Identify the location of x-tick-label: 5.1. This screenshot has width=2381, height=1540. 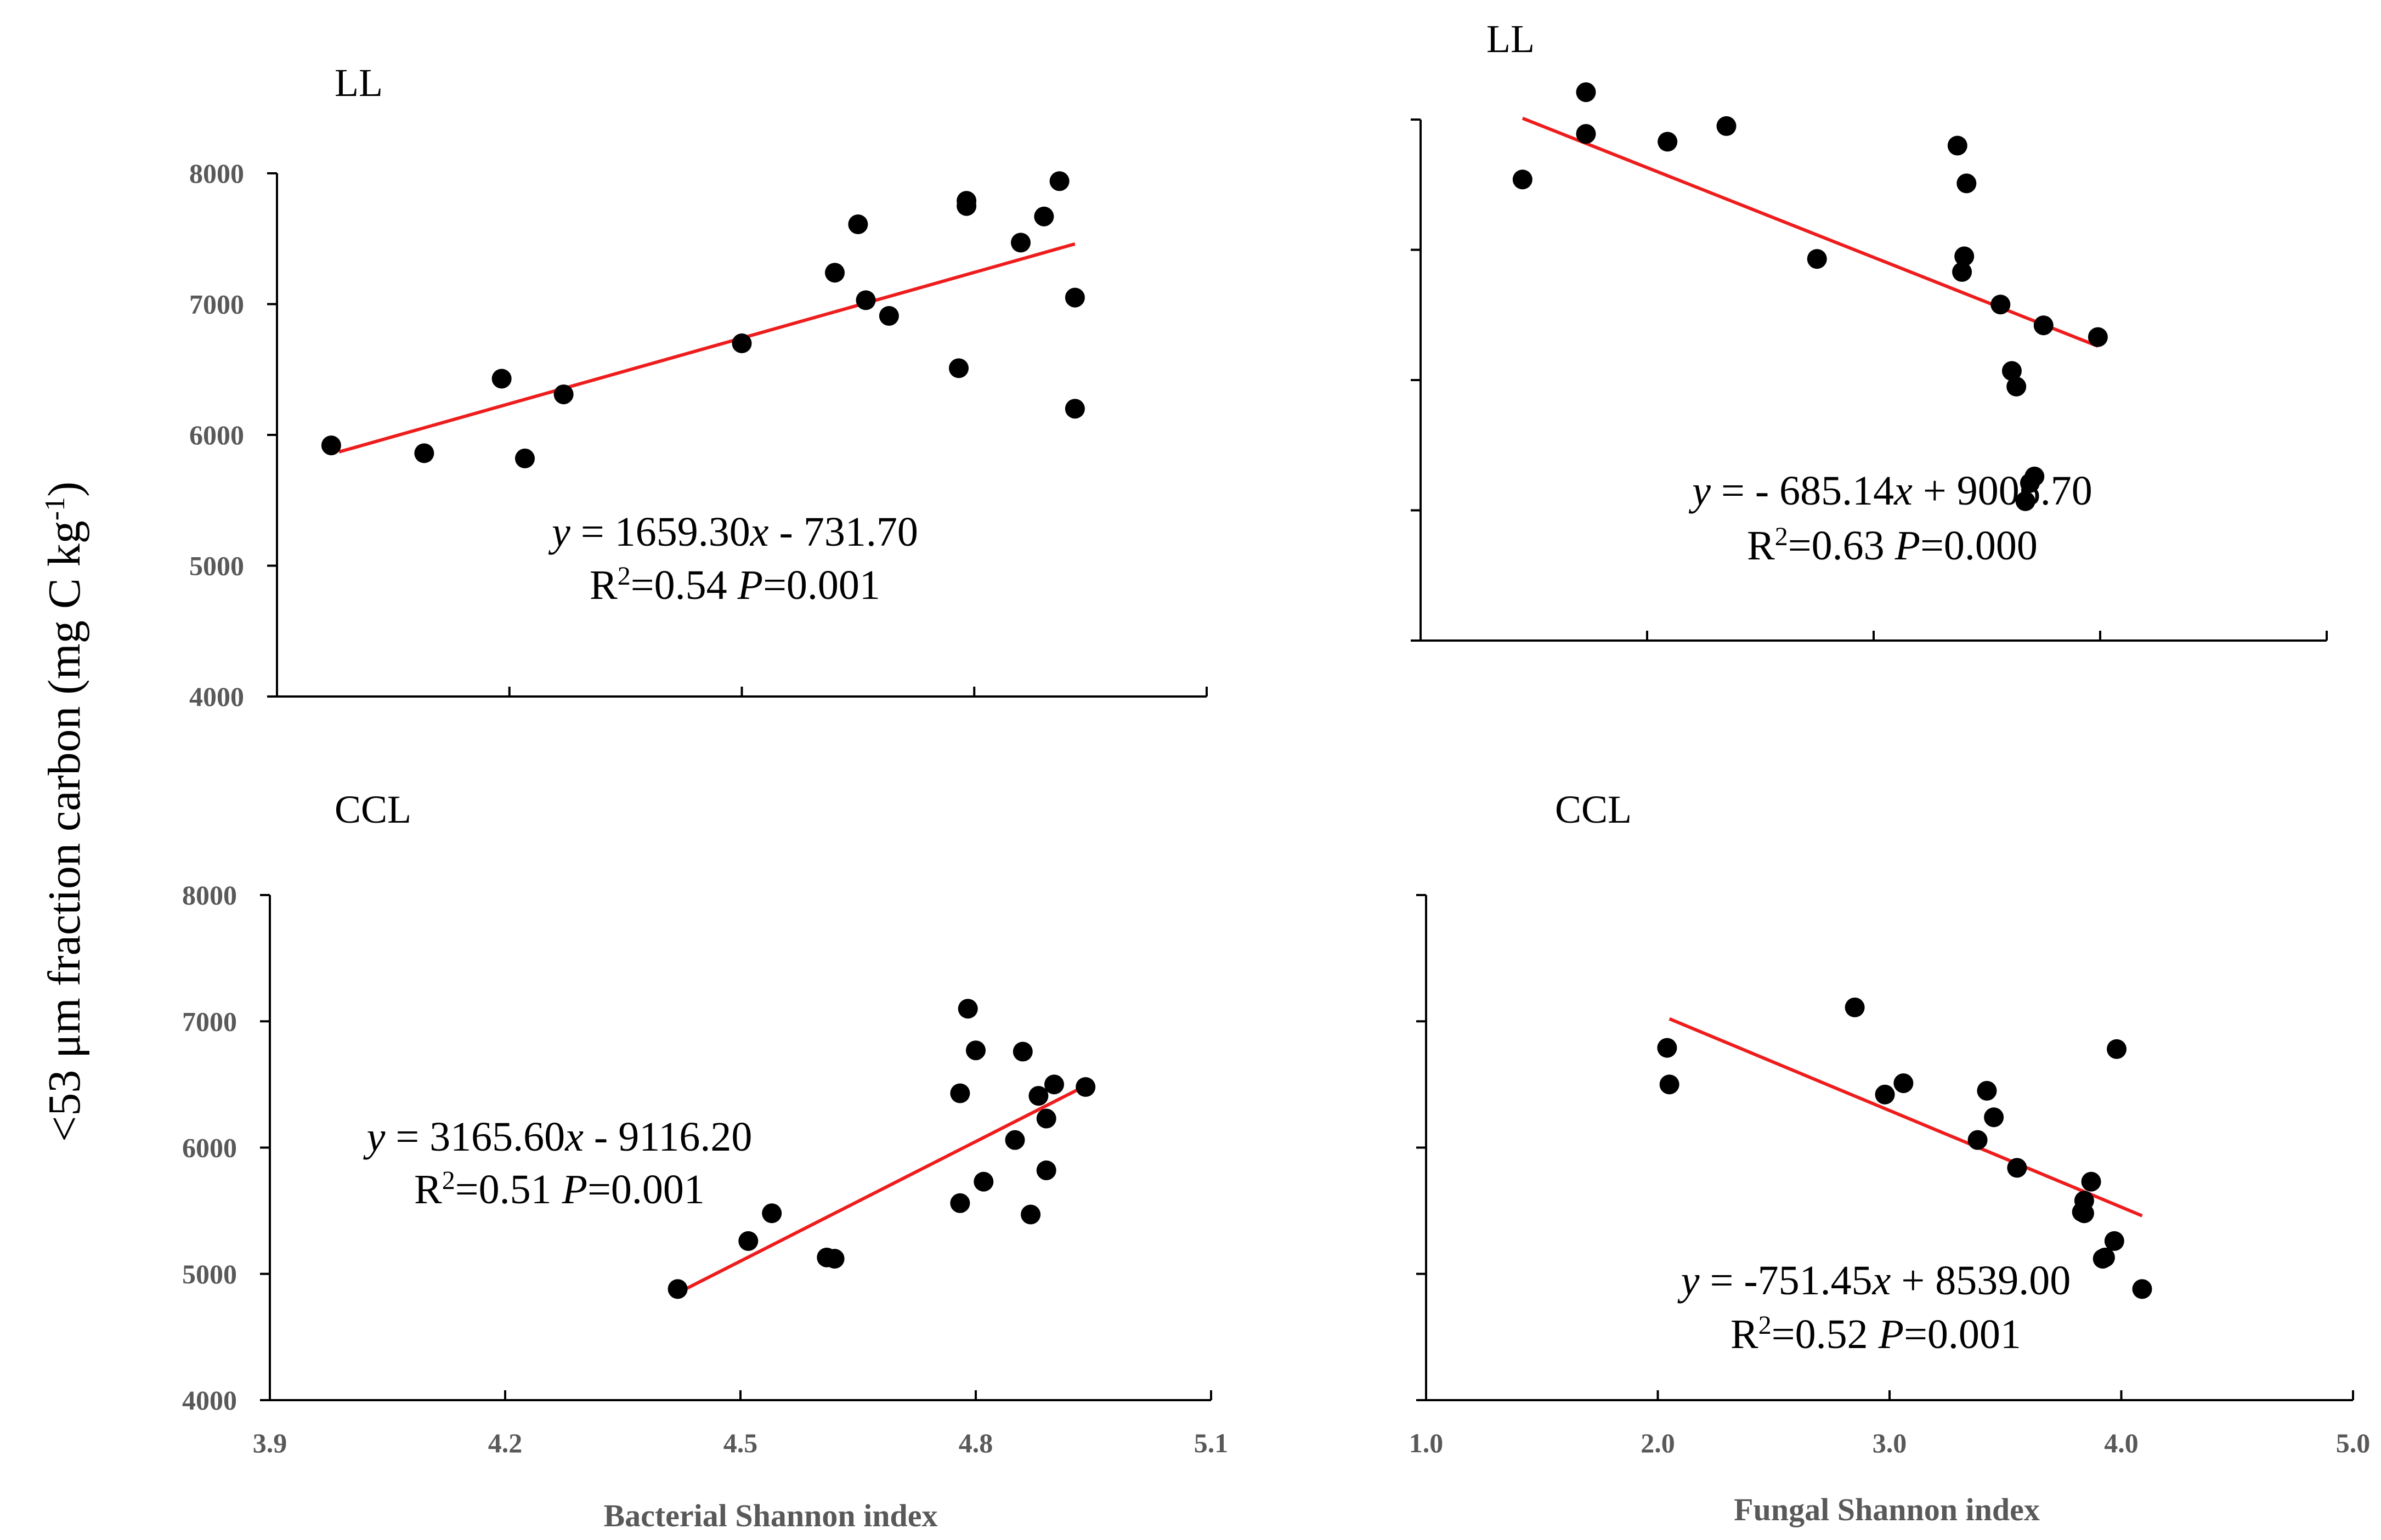
(1211, 1443).